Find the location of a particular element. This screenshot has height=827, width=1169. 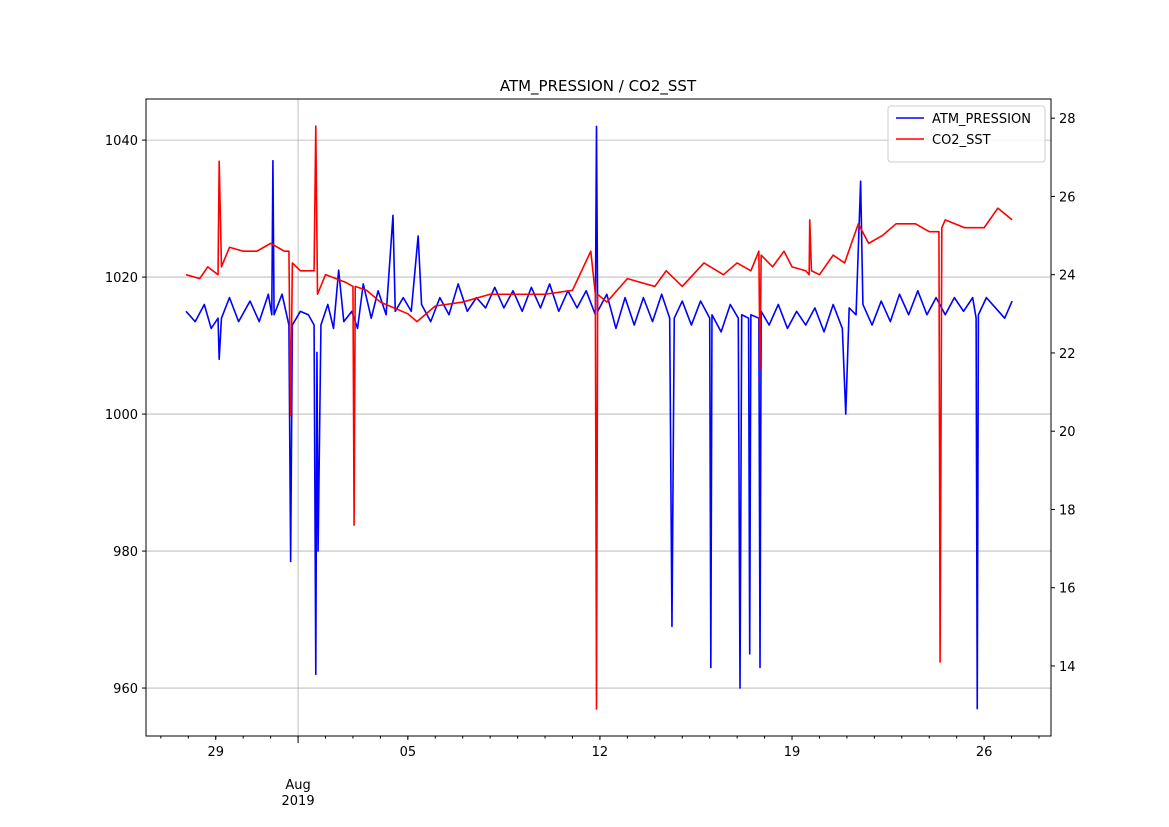

y-tick-label: 1000 is located at coordinates (121, 415).